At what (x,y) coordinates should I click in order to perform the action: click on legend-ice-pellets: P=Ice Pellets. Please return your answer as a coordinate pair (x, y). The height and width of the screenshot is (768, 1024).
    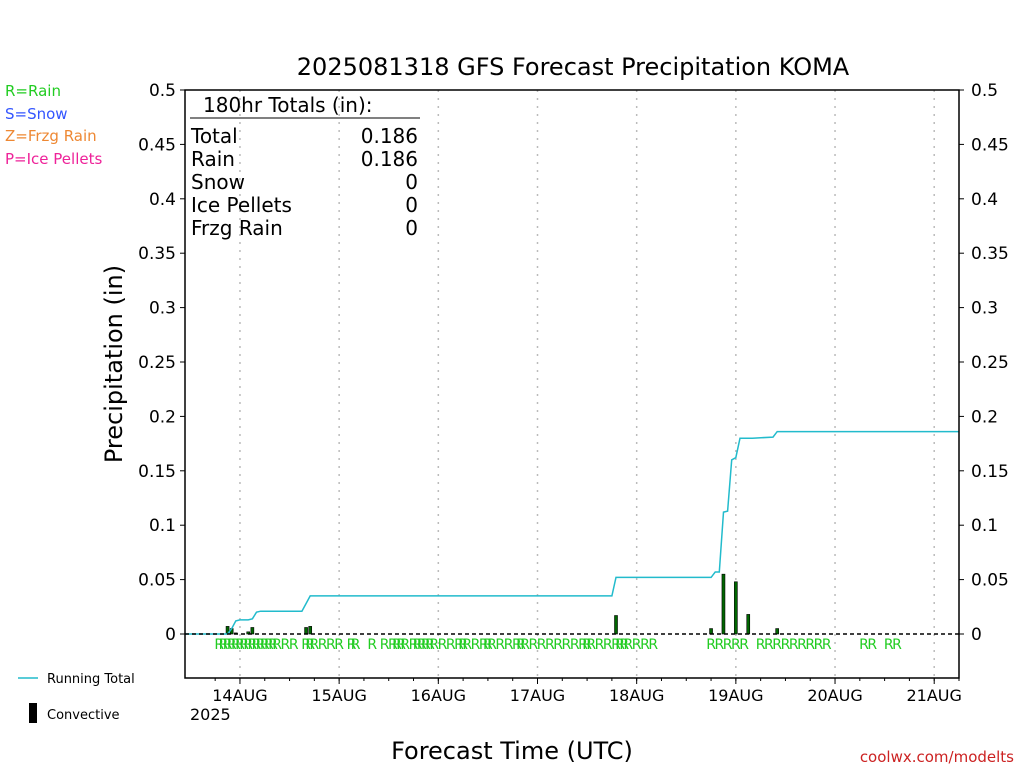
    Looking at the image, I should click on (53, 159).